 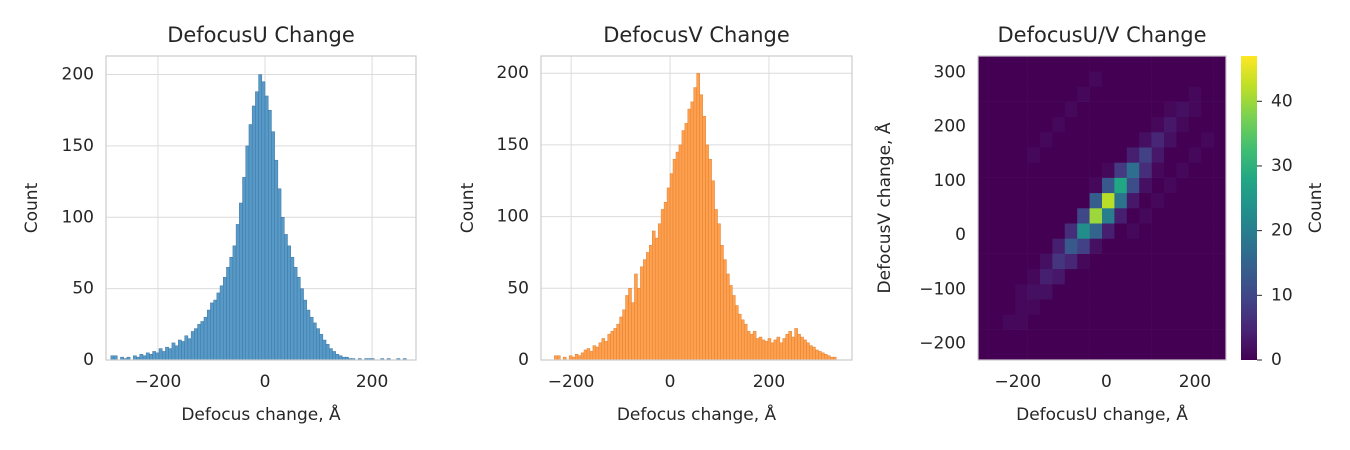 What do you see at coordinates (950, 127) in the screenshot?
I see `y-tick-label: 200` at bounding box center [950, 127].